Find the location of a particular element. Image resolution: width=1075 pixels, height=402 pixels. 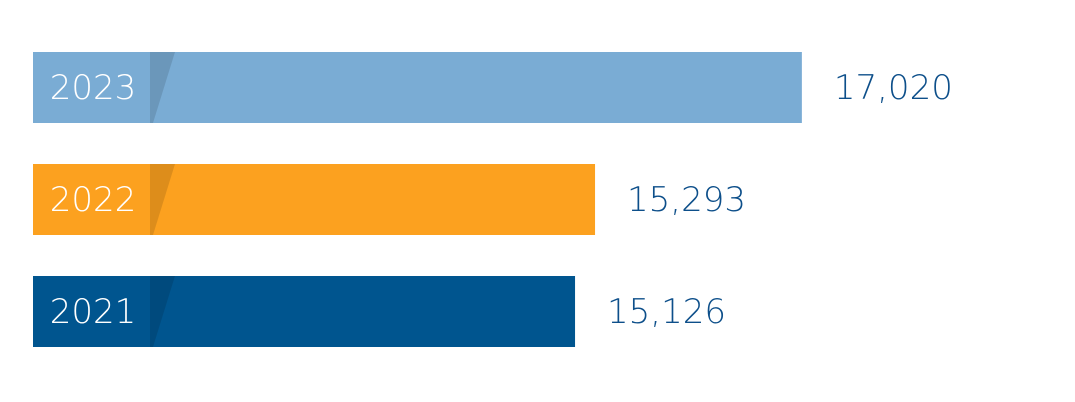

value-label: 17,020 is located at coordinates (893, 88).